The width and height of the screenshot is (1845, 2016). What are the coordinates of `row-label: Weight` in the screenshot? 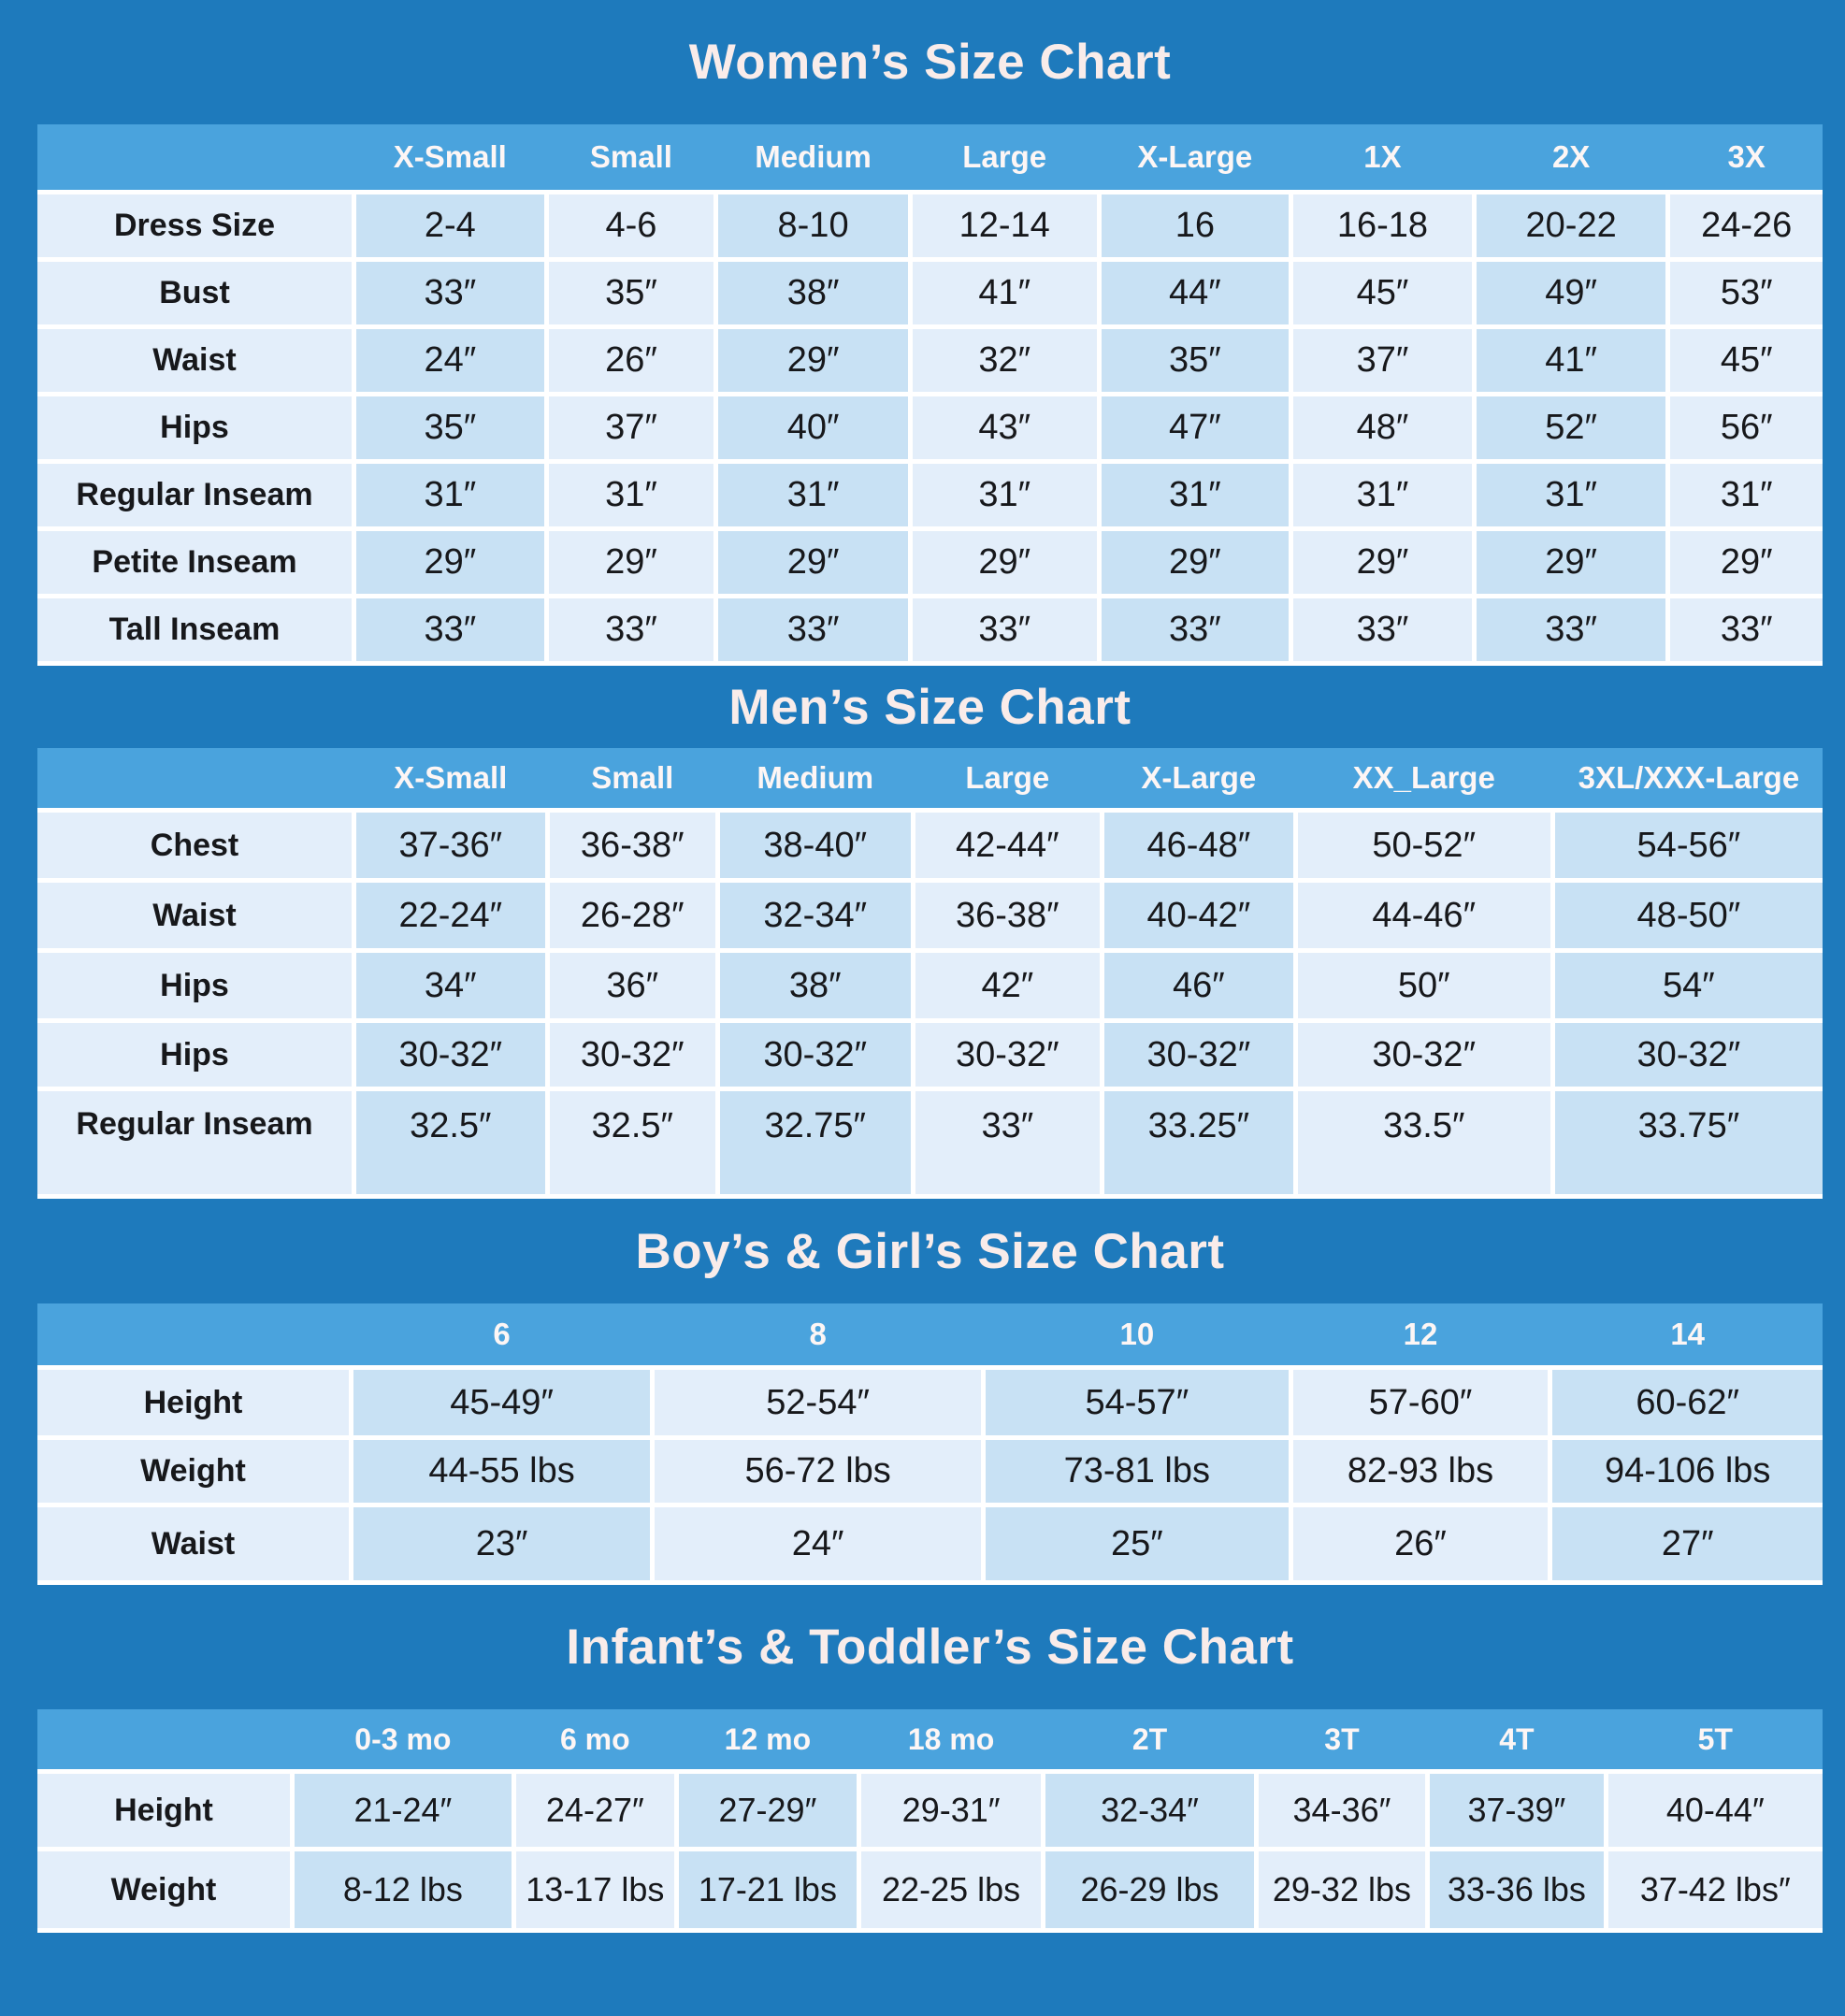 It's located at (164, 1889).